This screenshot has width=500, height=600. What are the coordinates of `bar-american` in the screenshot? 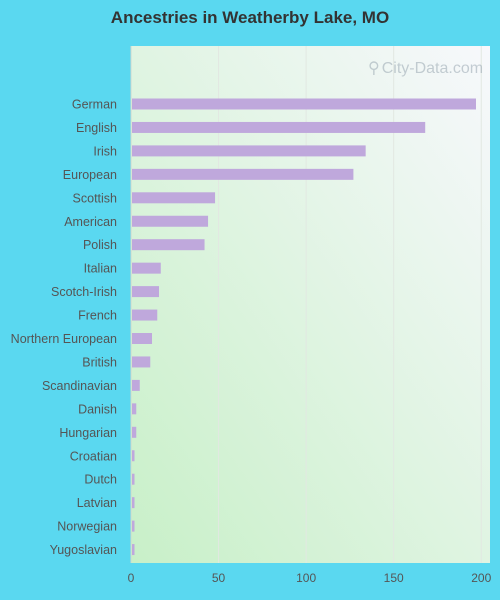 It's located at (170, 221).